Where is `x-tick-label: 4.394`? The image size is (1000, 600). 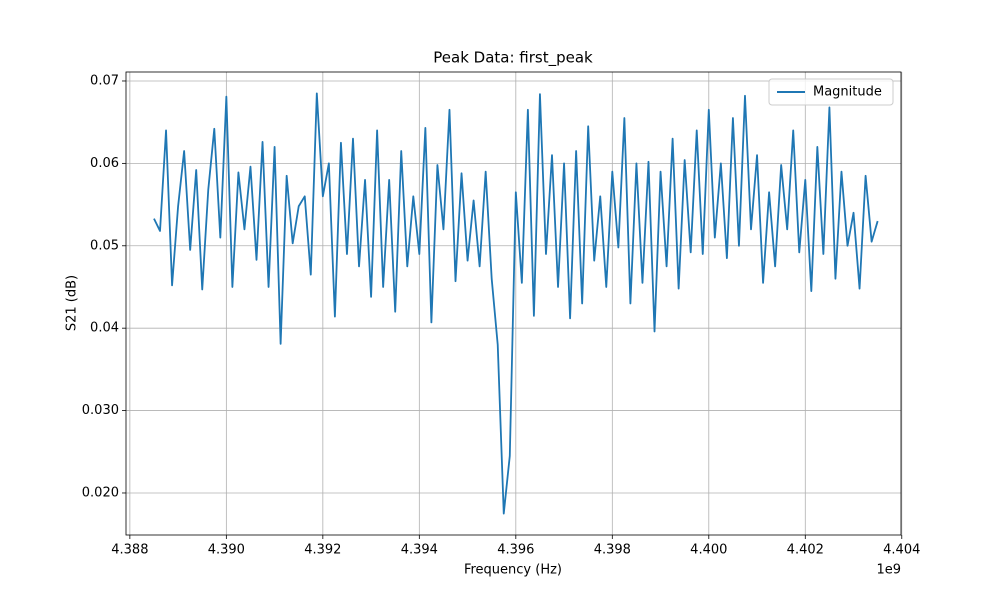
x-tick-label: 4.394 is located at coordinates (419, 550).